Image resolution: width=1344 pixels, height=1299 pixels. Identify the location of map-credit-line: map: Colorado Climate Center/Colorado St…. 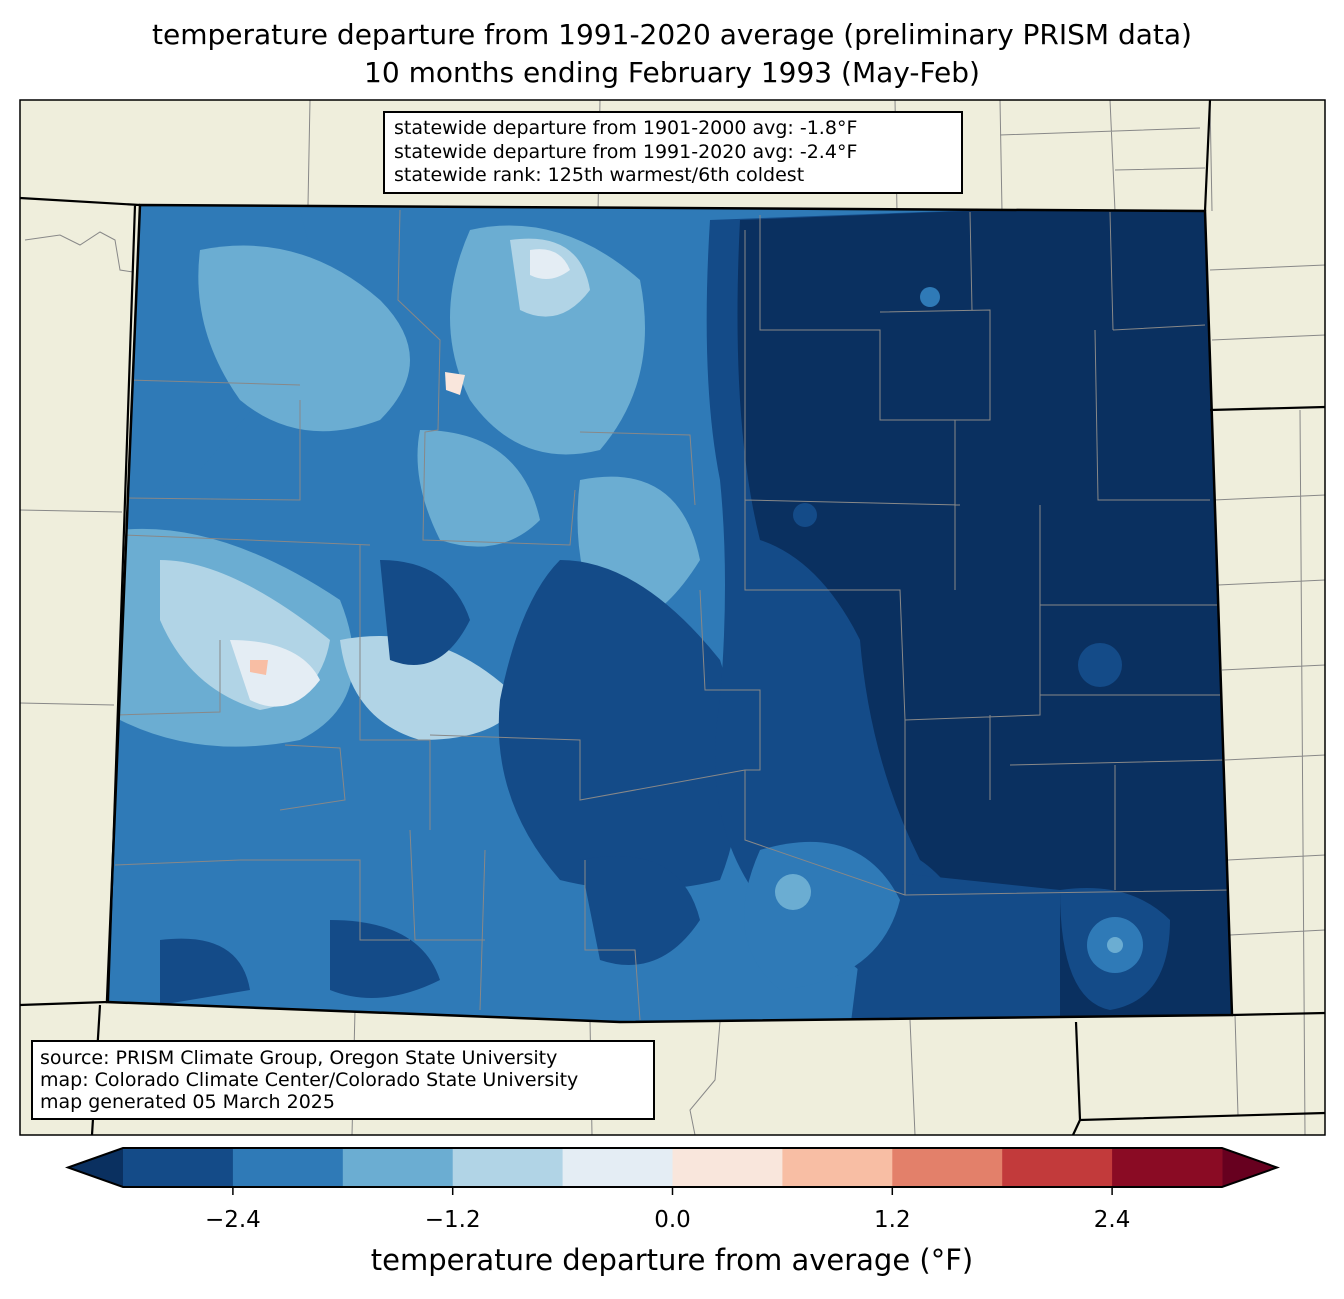
(309, 1080).